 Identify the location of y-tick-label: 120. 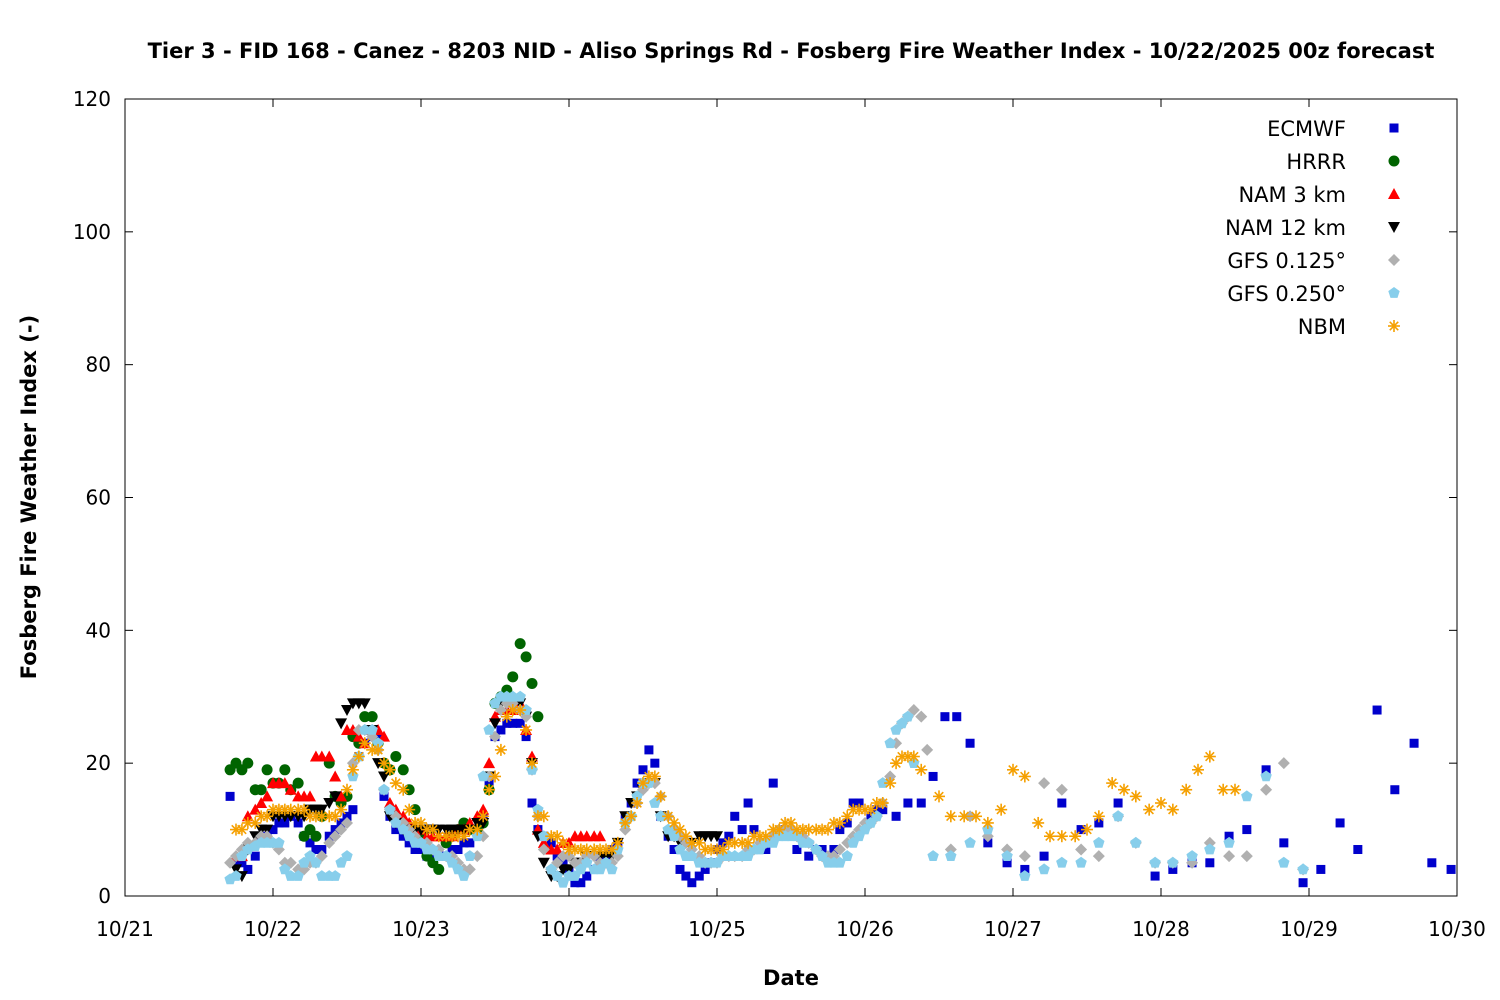
(92, 99).